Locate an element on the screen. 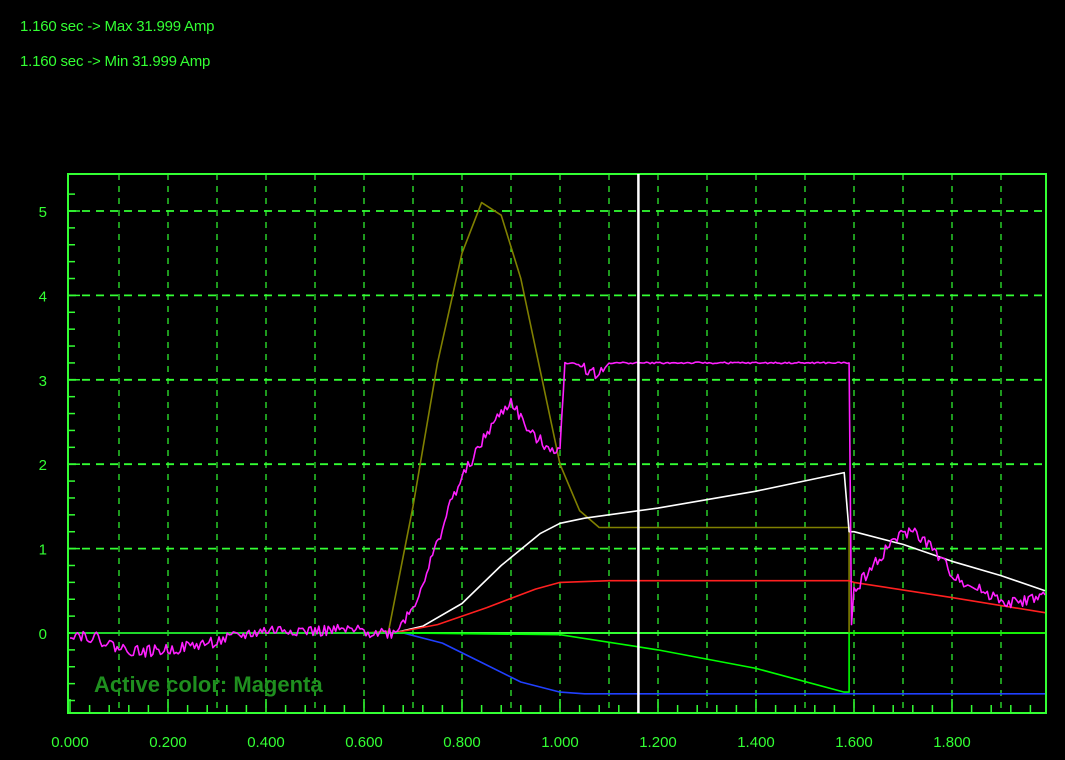  cursor-max-readout: 1.160 sec -> Max 31.999 Amp is located at coordinates (117, 26).